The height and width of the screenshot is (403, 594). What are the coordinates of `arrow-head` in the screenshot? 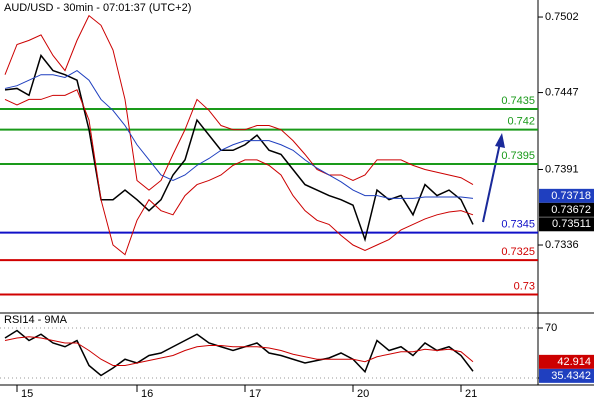 It's located at (500, 140).